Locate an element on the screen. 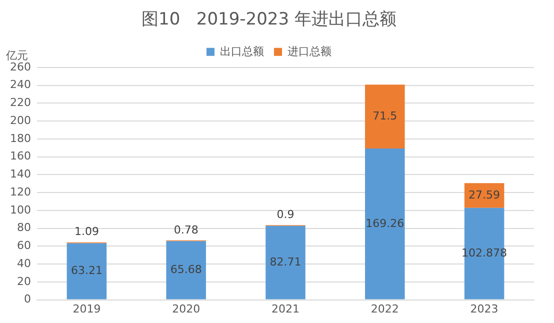 This screenshot has height=323, width=554. chart-title: 图10 2019-2023 年进出口总额 is located at coordinates (269, 20).